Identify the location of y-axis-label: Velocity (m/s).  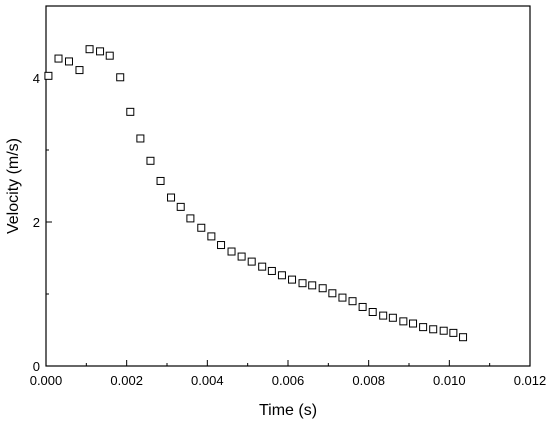
(13, 186).